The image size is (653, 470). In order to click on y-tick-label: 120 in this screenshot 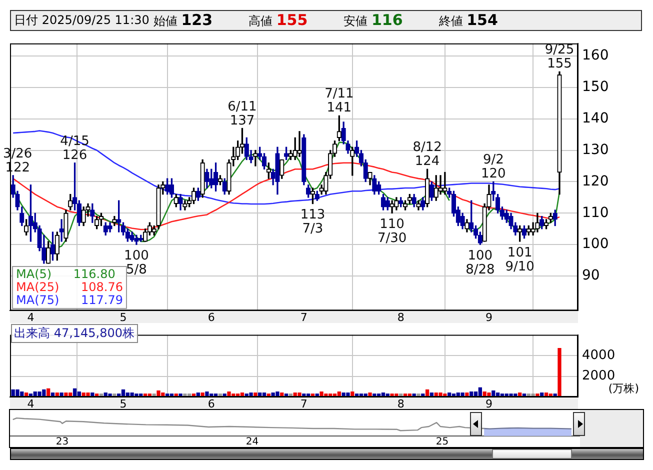, I will do `click(595, 181)`.